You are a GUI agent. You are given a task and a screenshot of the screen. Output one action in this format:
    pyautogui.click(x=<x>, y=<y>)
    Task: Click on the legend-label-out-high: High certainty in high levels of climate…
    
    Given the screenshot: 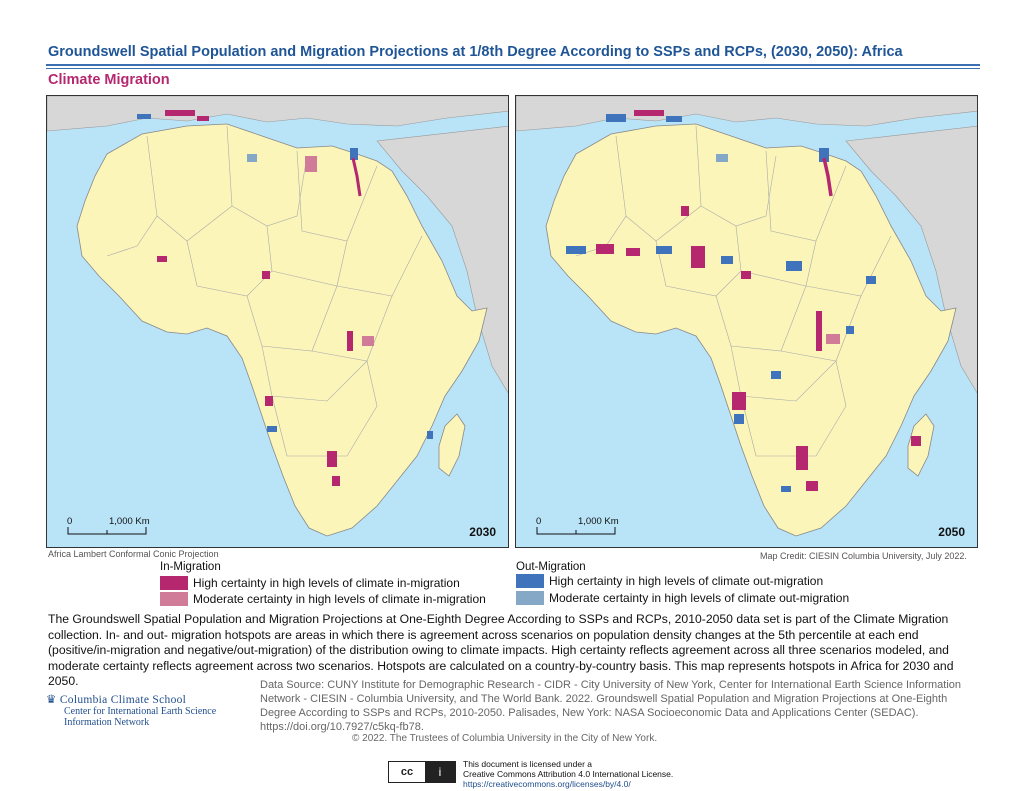 What is the action you would take?
    pyautogui.click(x=686, y=581)
    